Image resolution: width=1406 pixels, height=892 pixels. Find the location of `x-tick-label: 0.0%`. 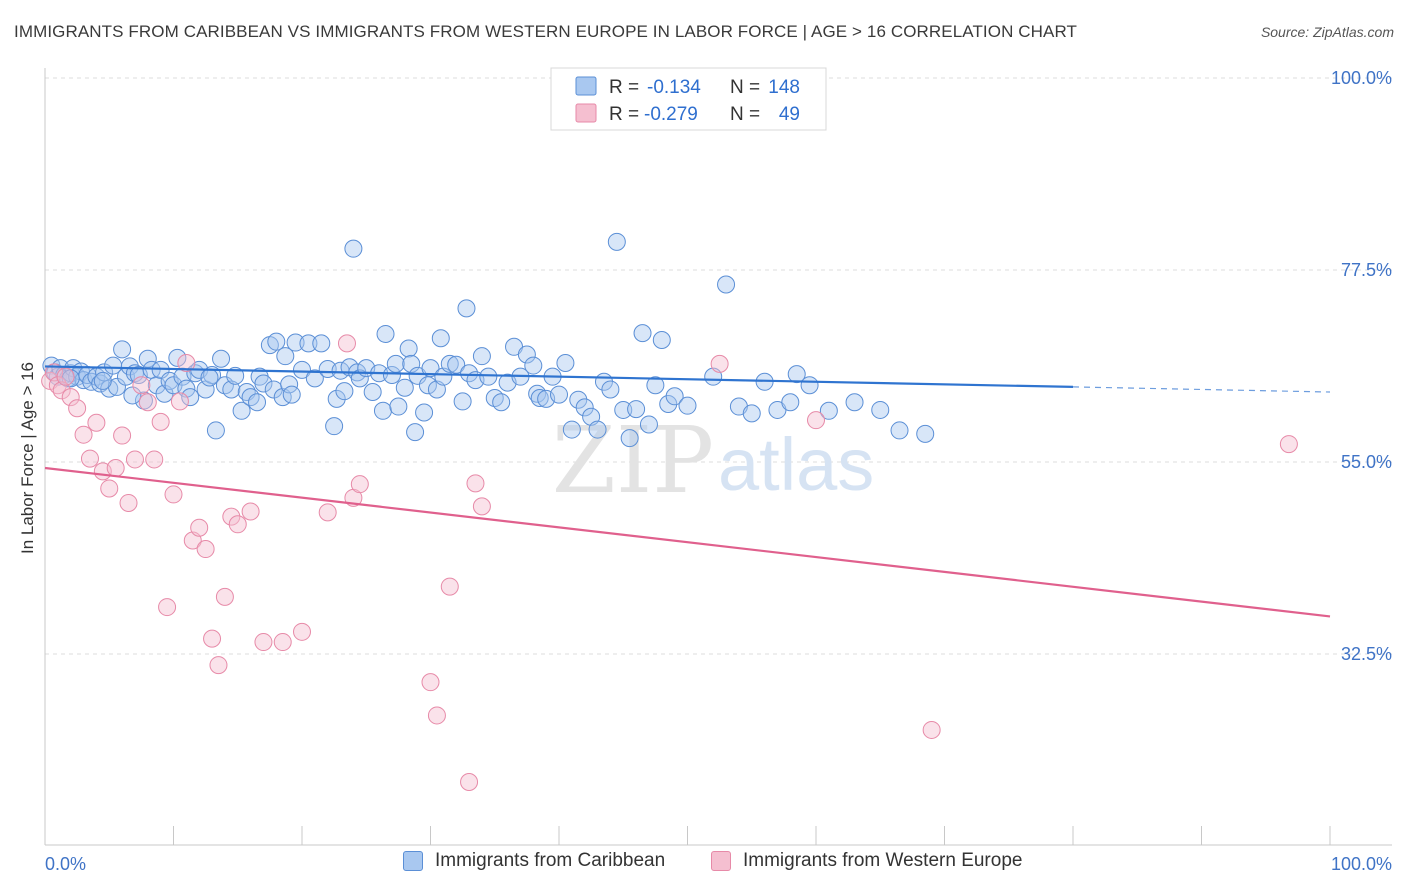

x-tick-label: 0.0% is located at coordinates (65, 864).